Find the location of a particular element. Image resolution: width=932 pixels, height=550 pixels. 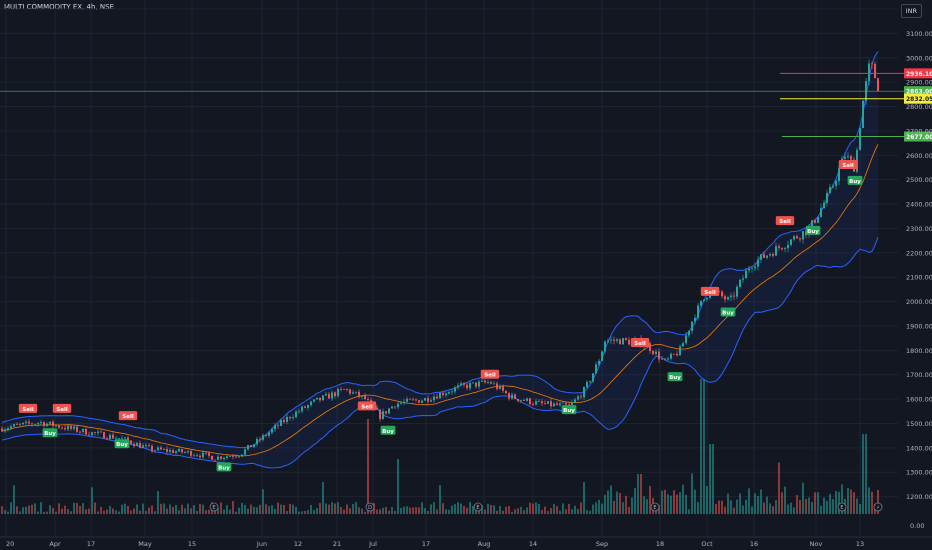

event-badge-circle is located at coordinates (655, 507).